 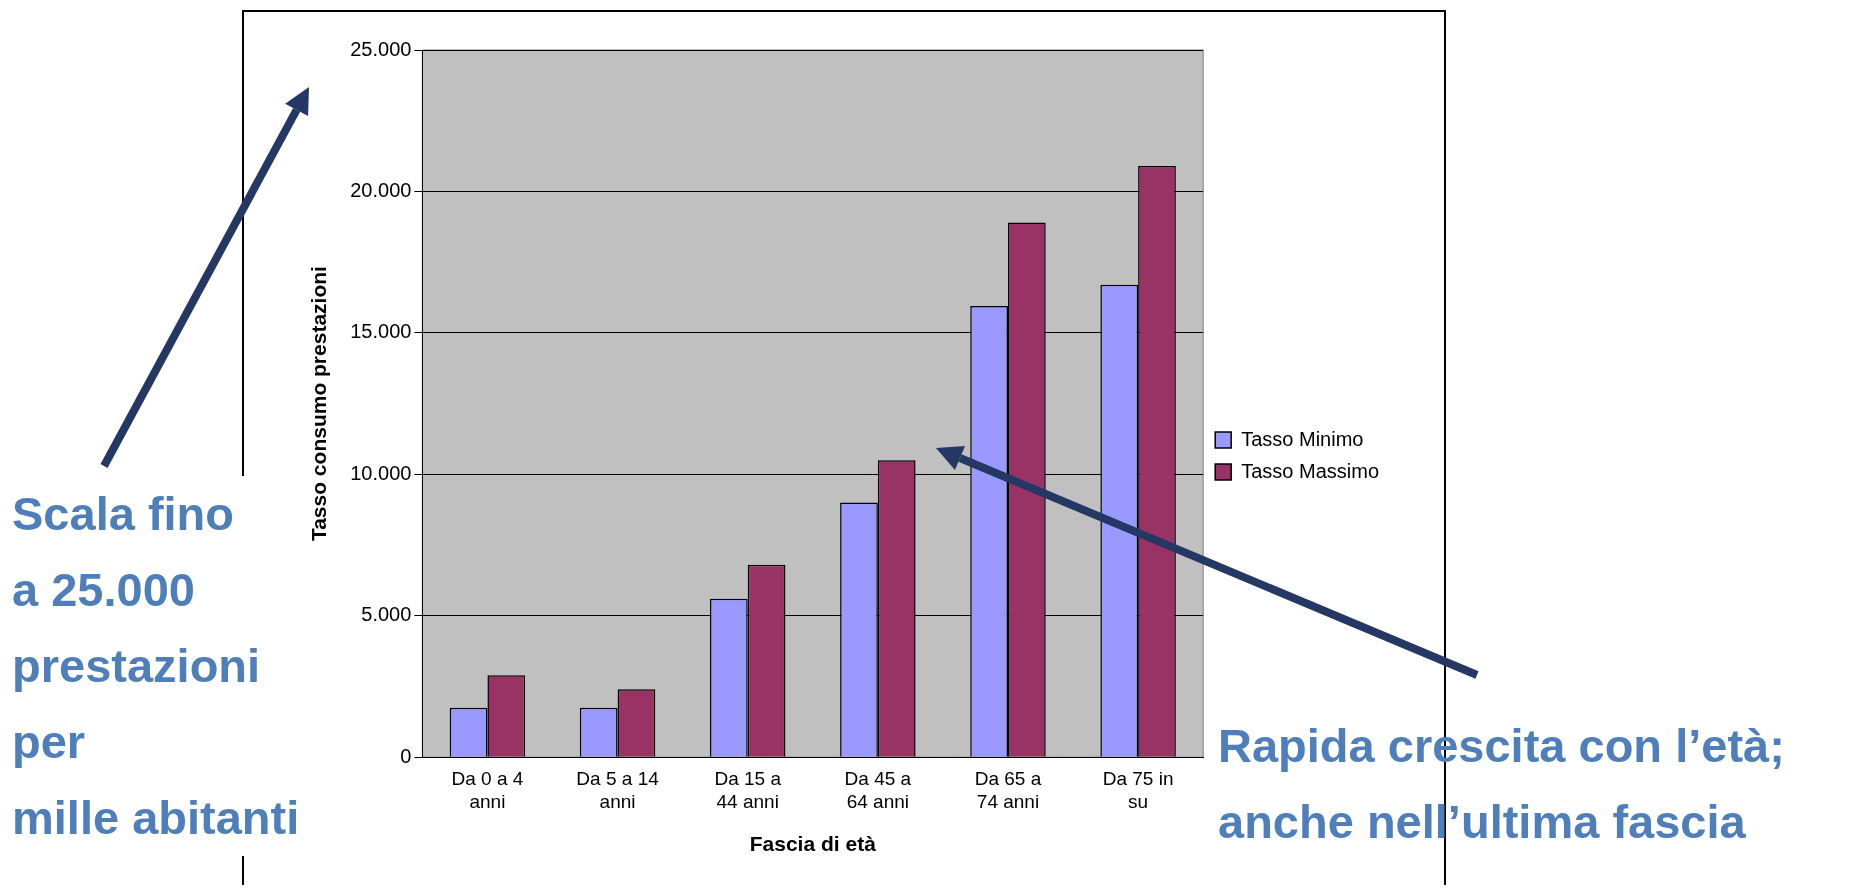 What do you see at coordinates (406, 755) in the screenshot?
I see `y-tick-label: 0` at bounding box center [406, 755].